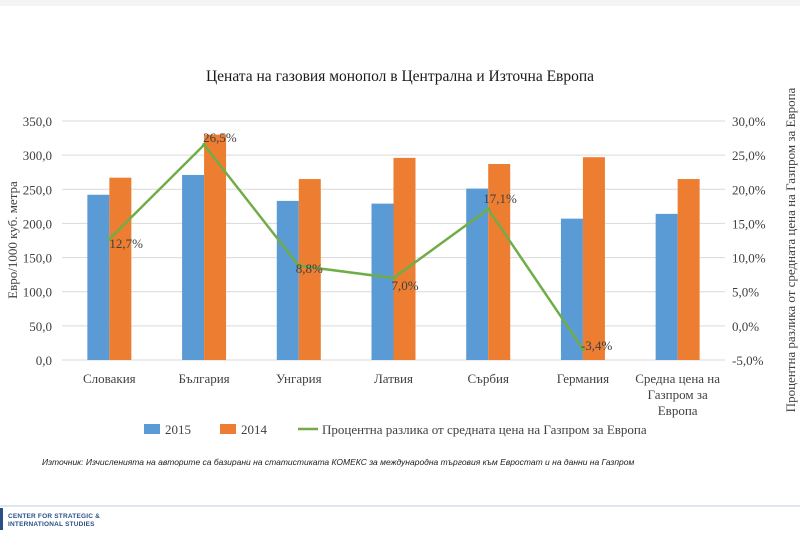 The image size is (800, 534). Describe the element at coordinates (677, 378) in the screenshot. I see `category-label: Средна цена на` at that location.